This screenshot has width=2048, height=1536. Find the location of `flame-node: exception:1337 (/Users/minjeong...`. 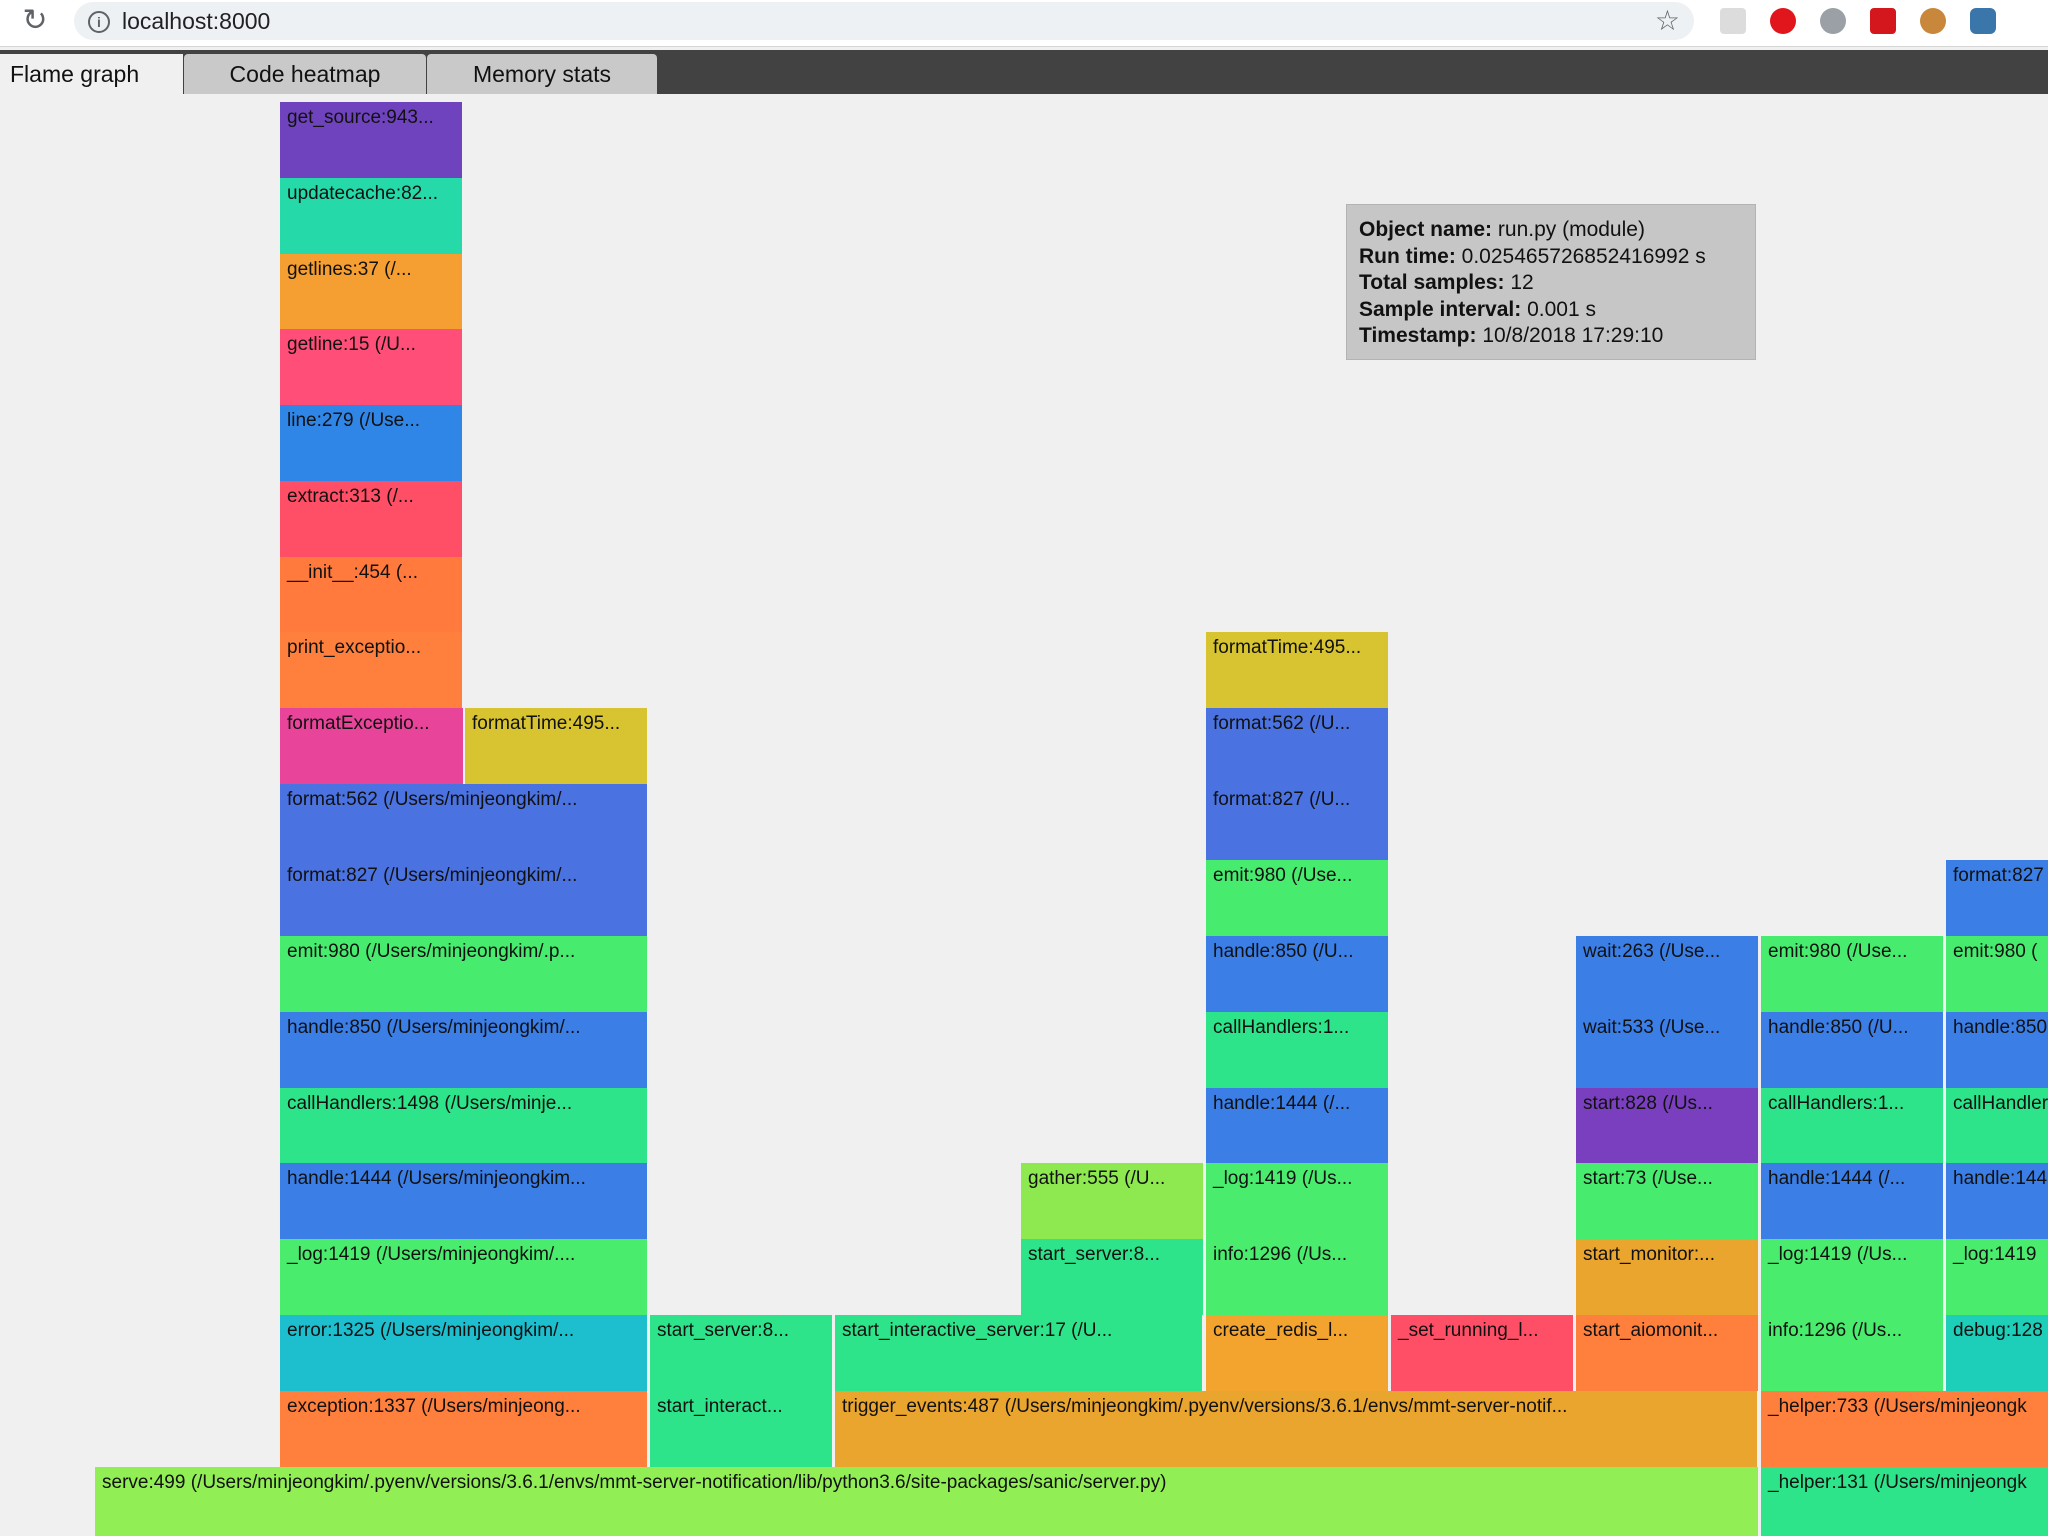

flame-node: exception:1337 (/Users/minjeong... is located at coordinates (464, 1429).